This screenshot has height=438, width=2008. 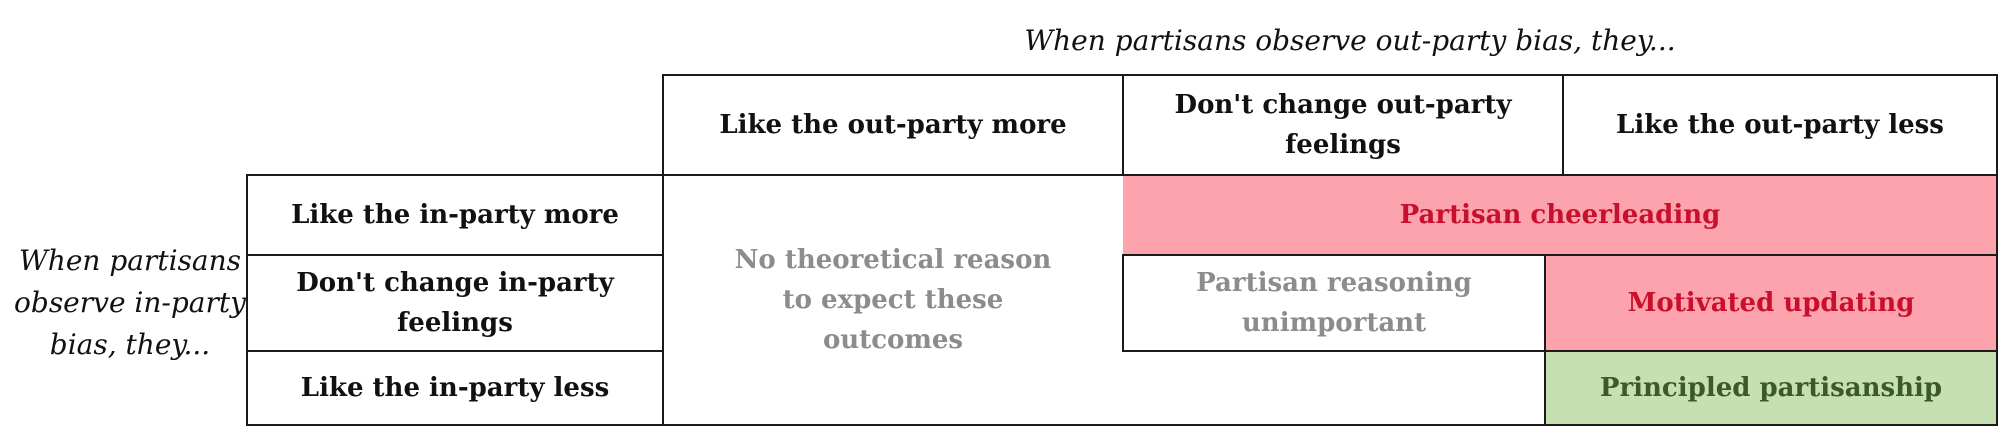 I want to click on motivated-fill, so click(x=1771, y=303).